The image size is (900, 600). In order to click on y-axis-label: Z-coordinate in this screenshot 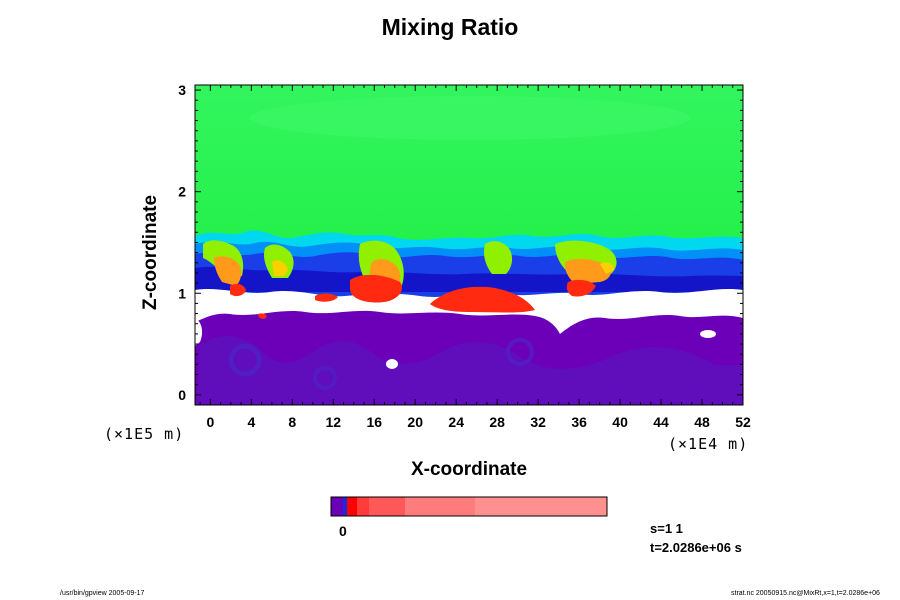, I will do `click(150, 252)`.